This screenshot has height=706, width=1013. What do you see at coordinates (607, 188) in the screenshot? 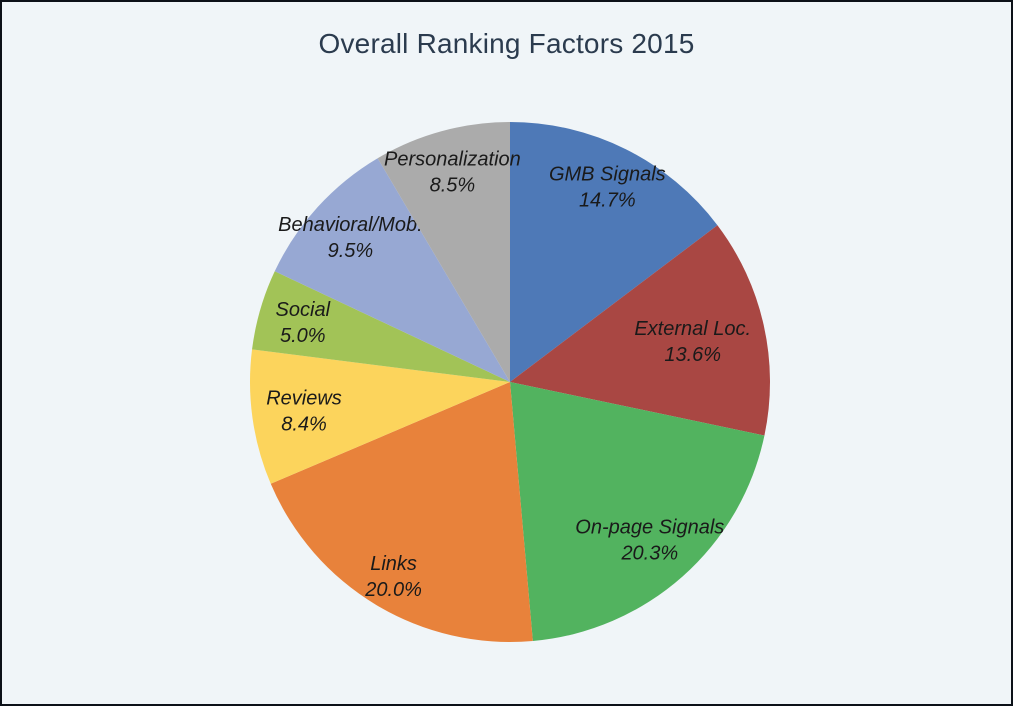
I see `pie-label-gmb-signals: GMB Signals 14.7%` at bounding box center [607, 188].